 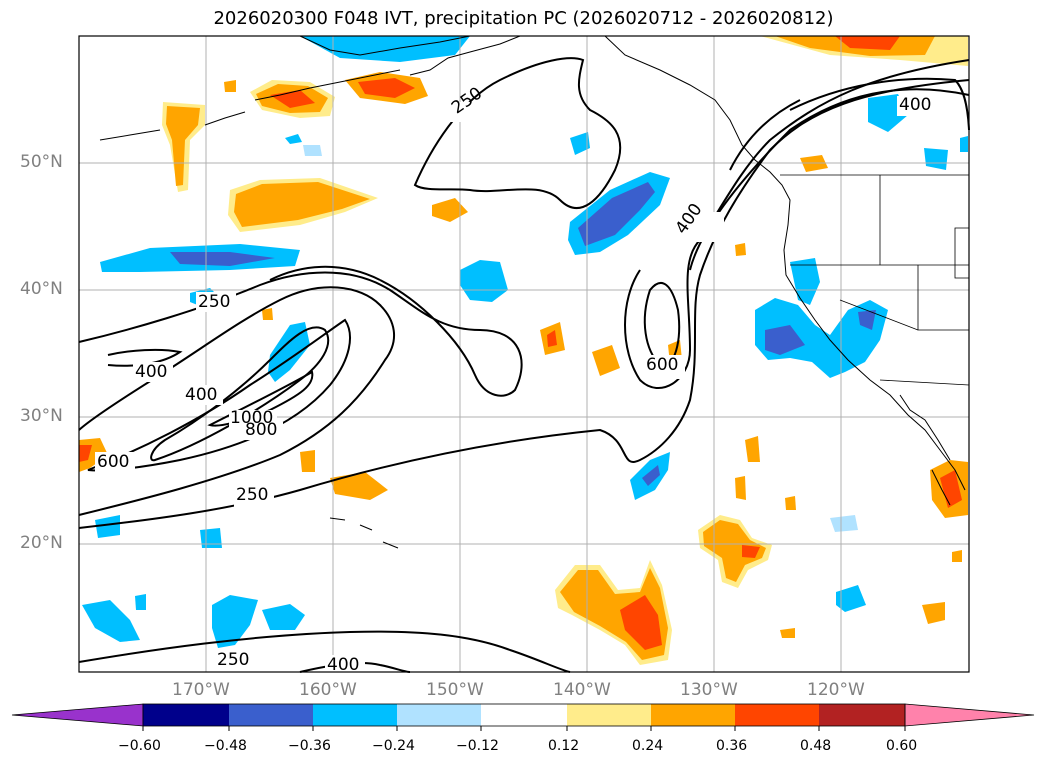 I want to click on lat-label: 30°N, so click(x=41, y=416).